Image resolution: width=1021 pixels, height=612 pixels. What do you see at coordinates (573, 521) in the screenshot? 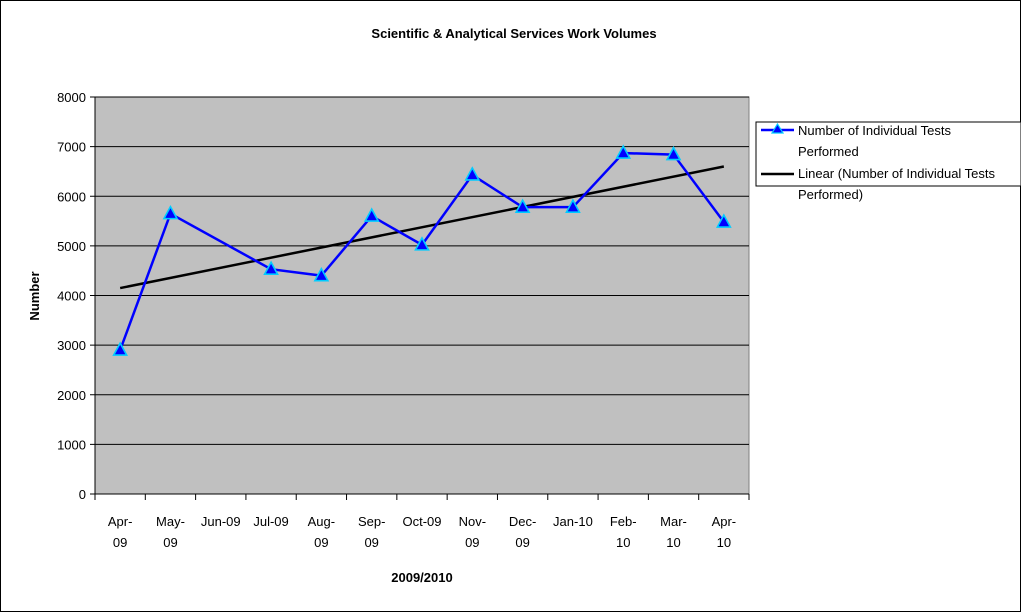
I see `x-tick-label: Jan-10` at bounding box center [573, 521].